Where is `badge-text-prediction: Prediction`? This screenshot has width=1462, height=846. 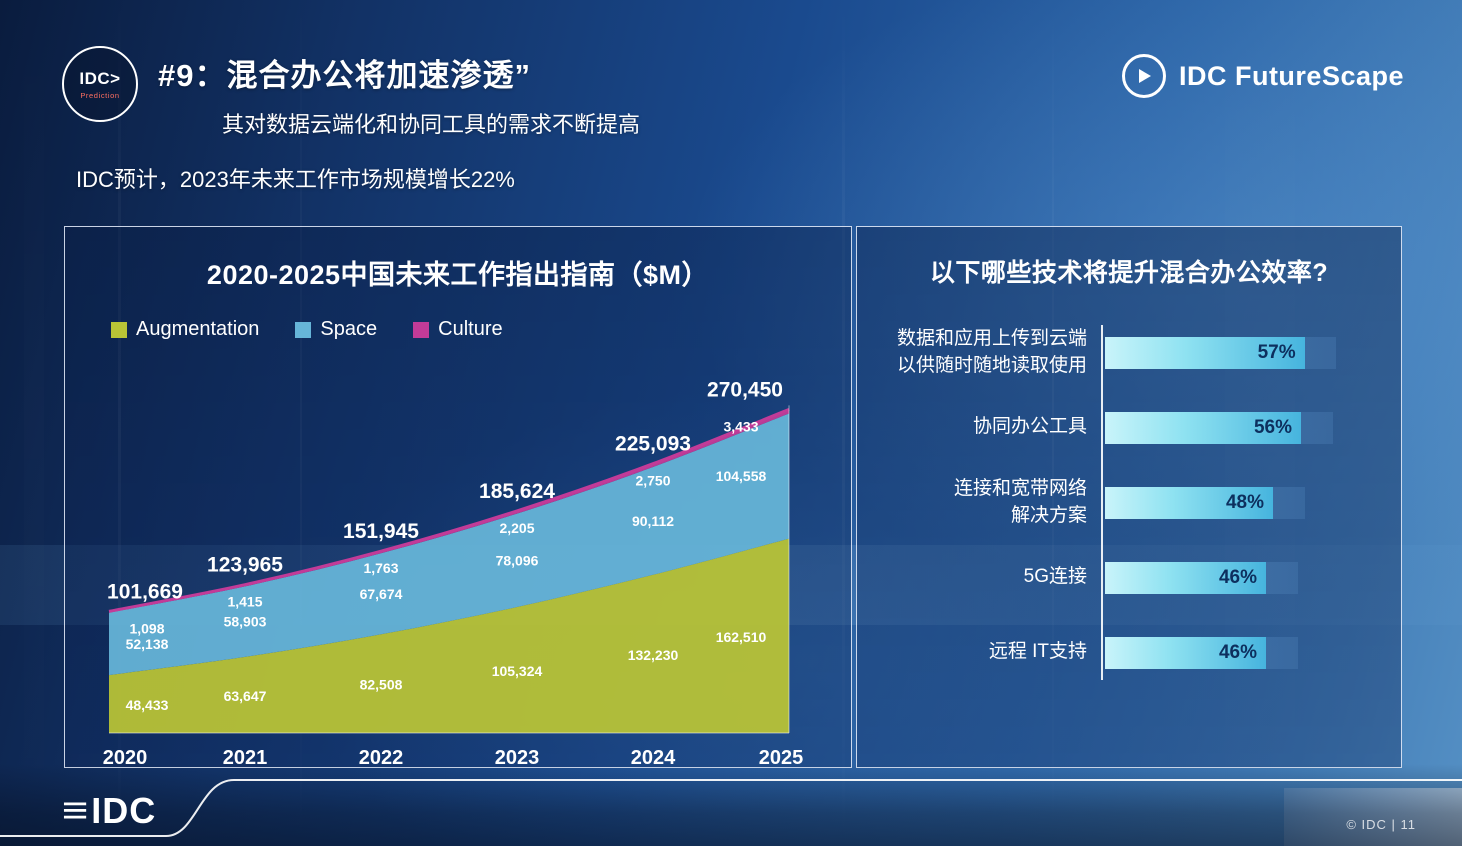
badge-text-prediction: Prediction is located at coordinates (100, 95).